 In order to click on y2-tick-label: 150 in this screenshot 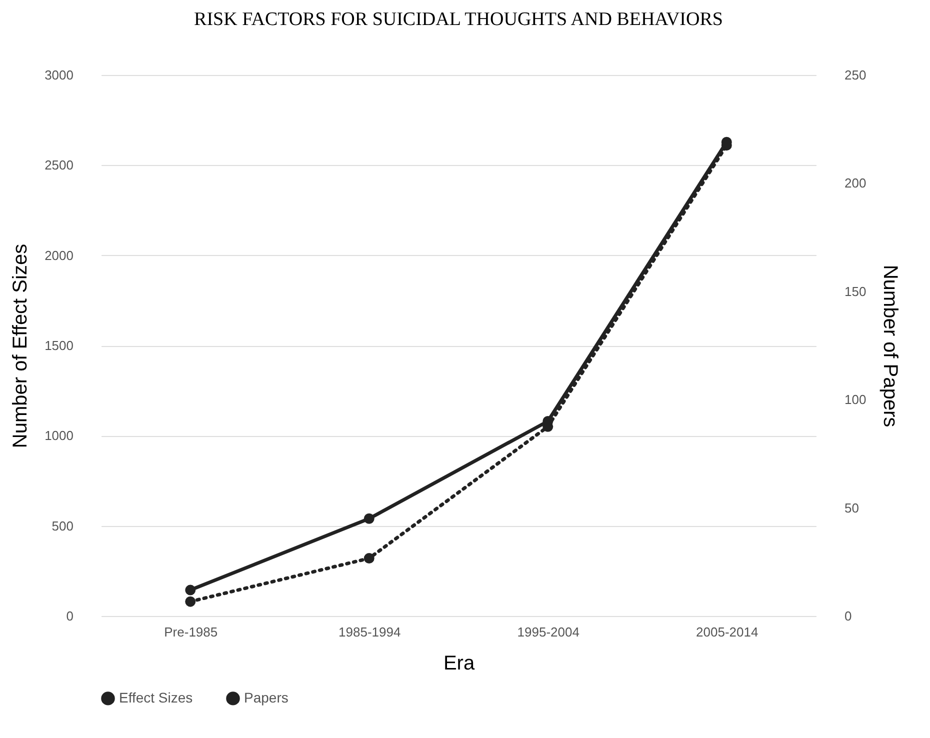, I will do `click(855, 291)`.